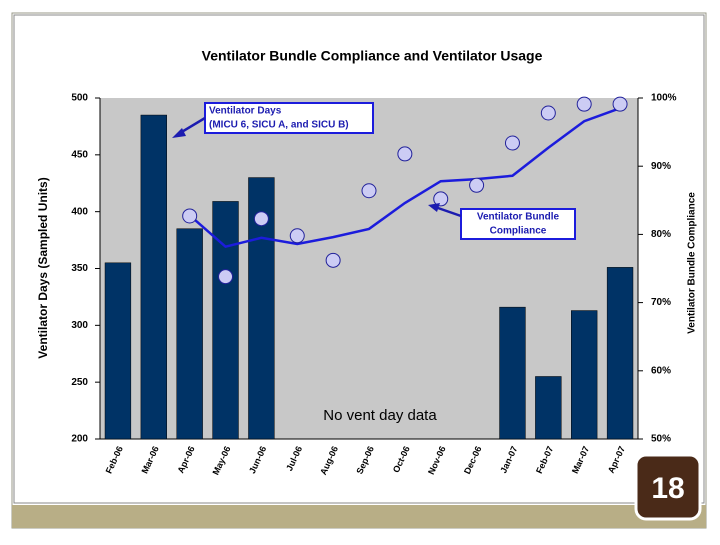  Describe the element at coordinates (661, 302) in the screenshot. I see `y2-tick-label: 70%` at that location.